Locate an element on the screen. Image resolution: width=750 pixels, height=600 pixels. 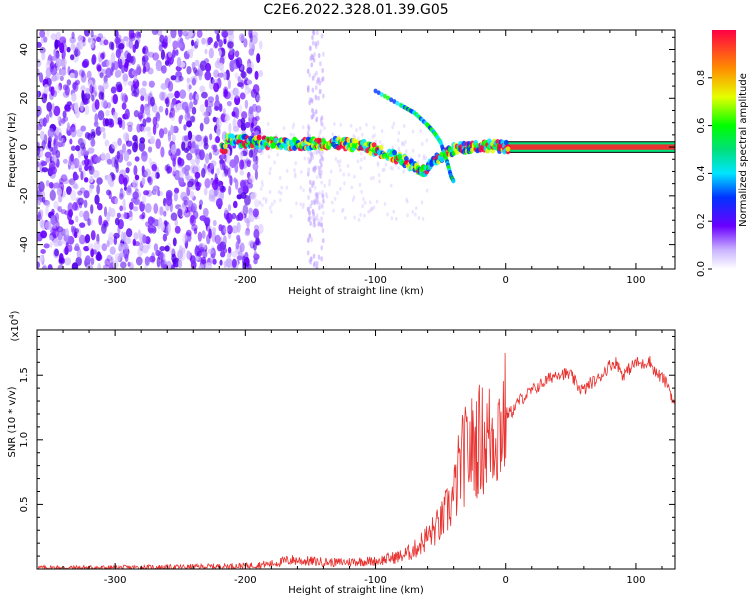
spectrogram-xtick-label: -100 is located at coordinates (375, 280).